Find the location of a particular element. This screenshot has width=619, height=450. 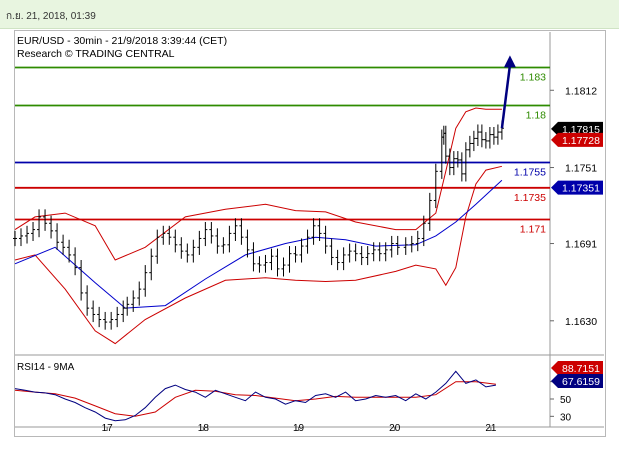

price-tick-label: 1.1751 is located at coordinates (581, 169).